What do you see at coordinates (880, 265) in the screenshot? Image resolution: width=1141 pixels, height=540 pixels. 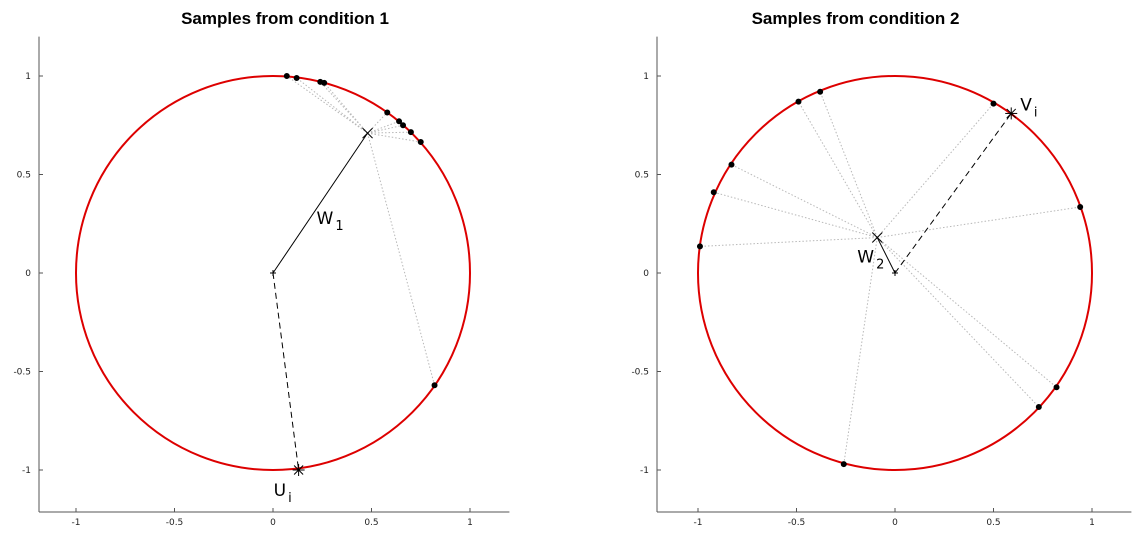 I see `mean-vector-label-sub: 2` at bounding box center [880, 265].